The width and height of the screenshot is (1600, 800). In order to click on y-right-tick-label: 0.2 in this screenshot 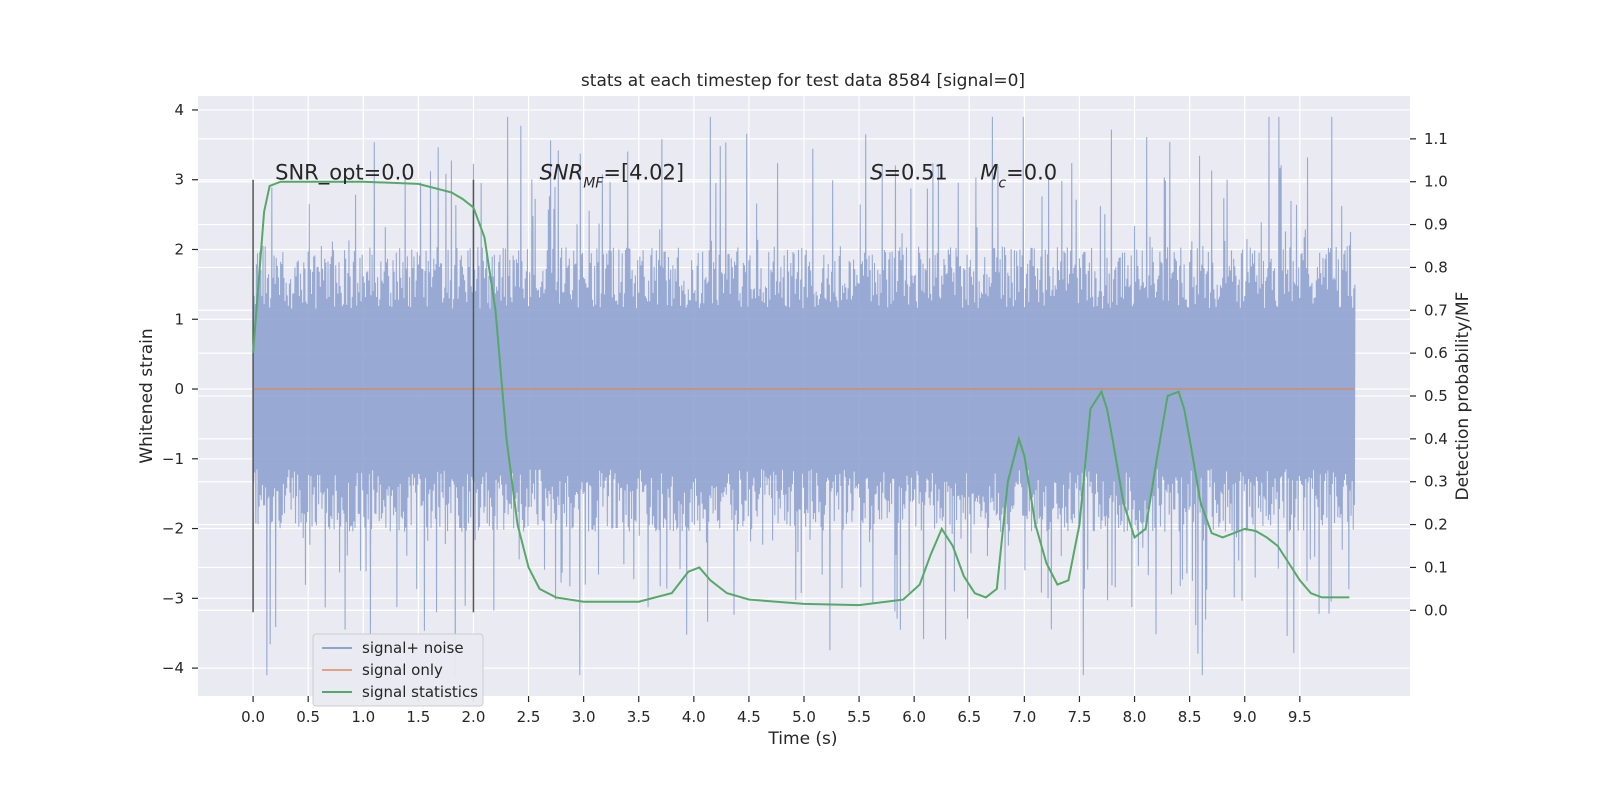, I will do `click(1436, 525)`.